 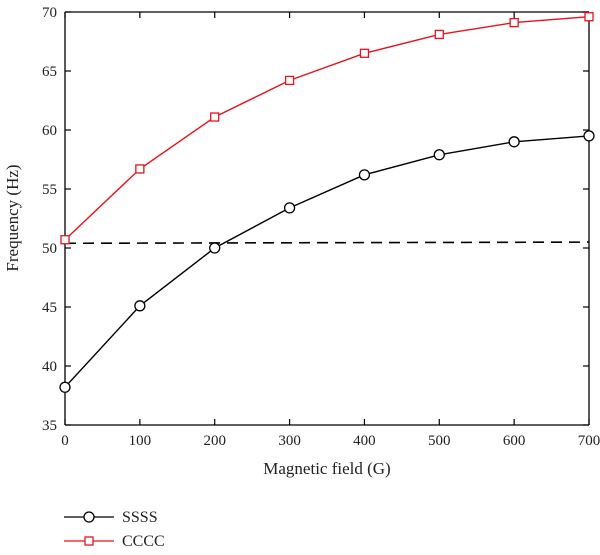 I want to click on y-axis-title: Frequency (Hz), so click(x=12, y=217).